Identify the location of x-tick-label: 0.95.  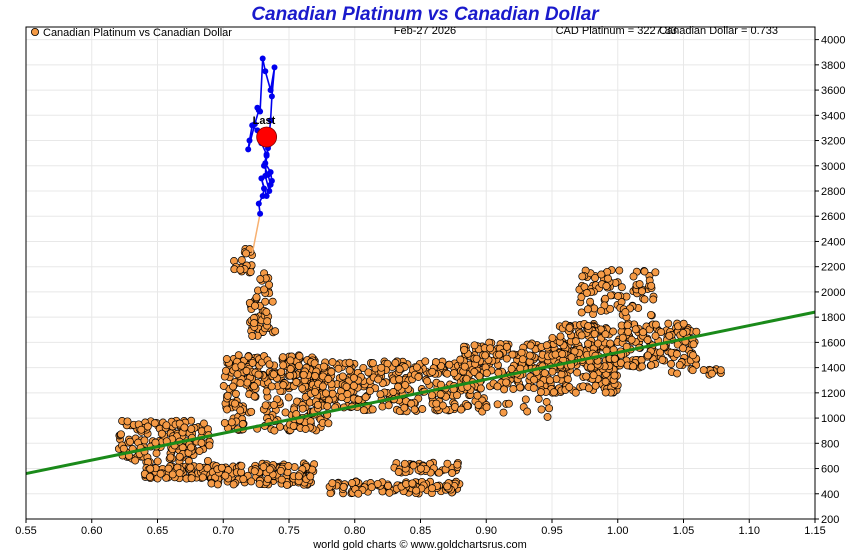
(551, 531).